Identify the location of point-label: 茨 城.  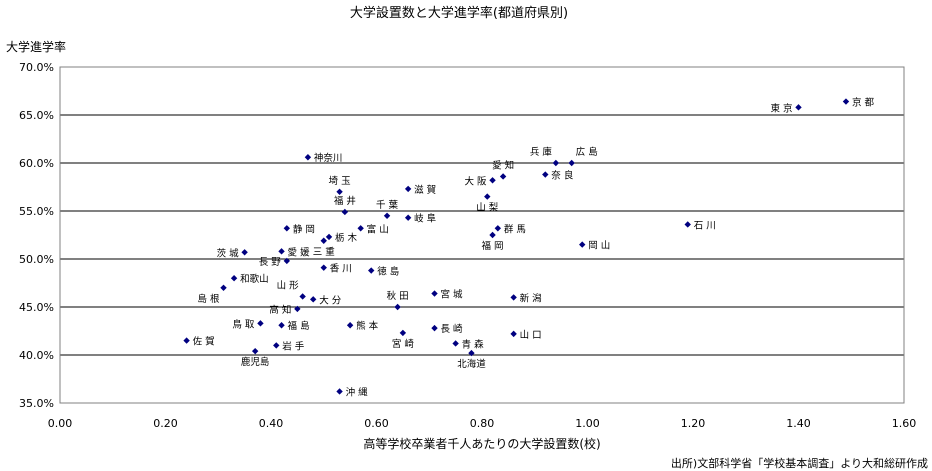
(228, 253).